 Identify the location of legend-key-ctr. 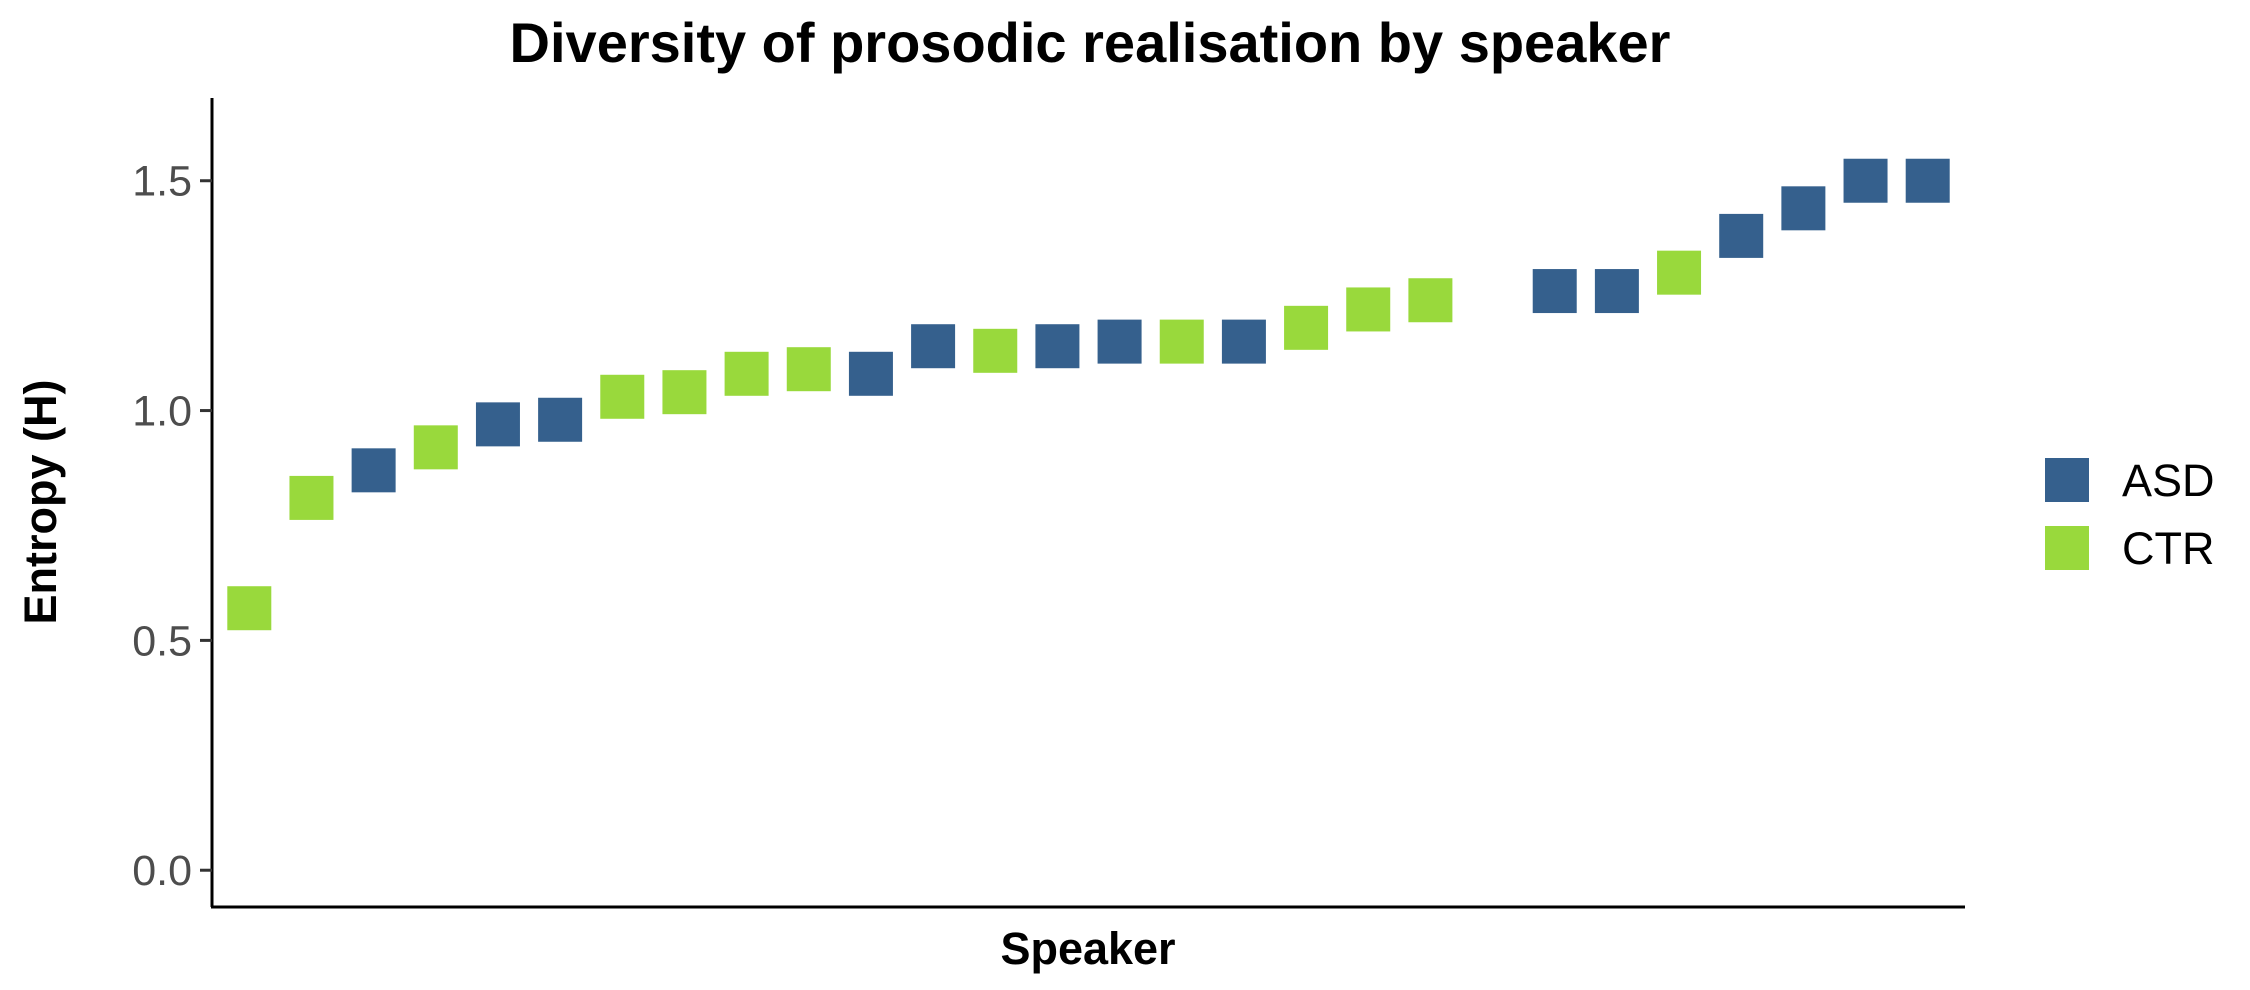
(2067, 548).